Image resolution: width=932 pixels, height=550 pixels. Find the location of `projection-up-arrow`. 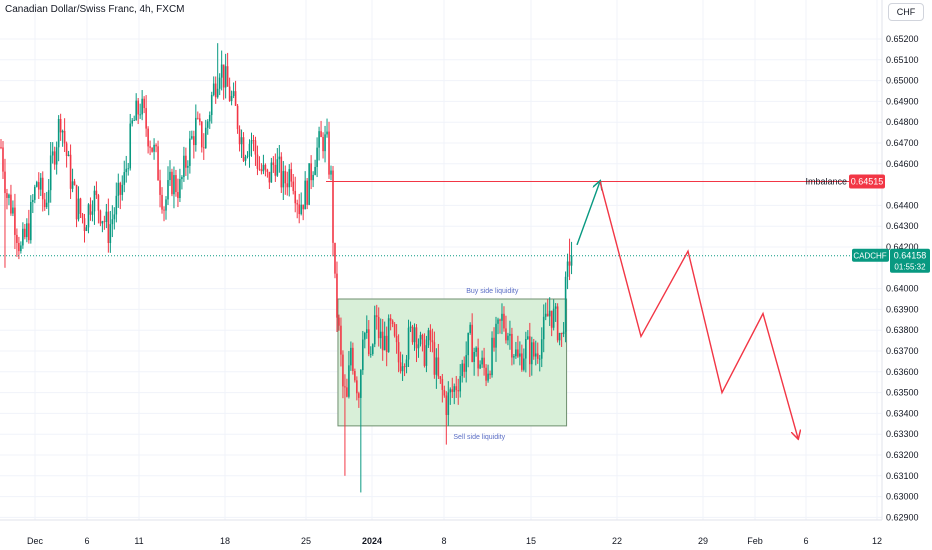

projection-up-arrow is located at coordinates (588, 213).